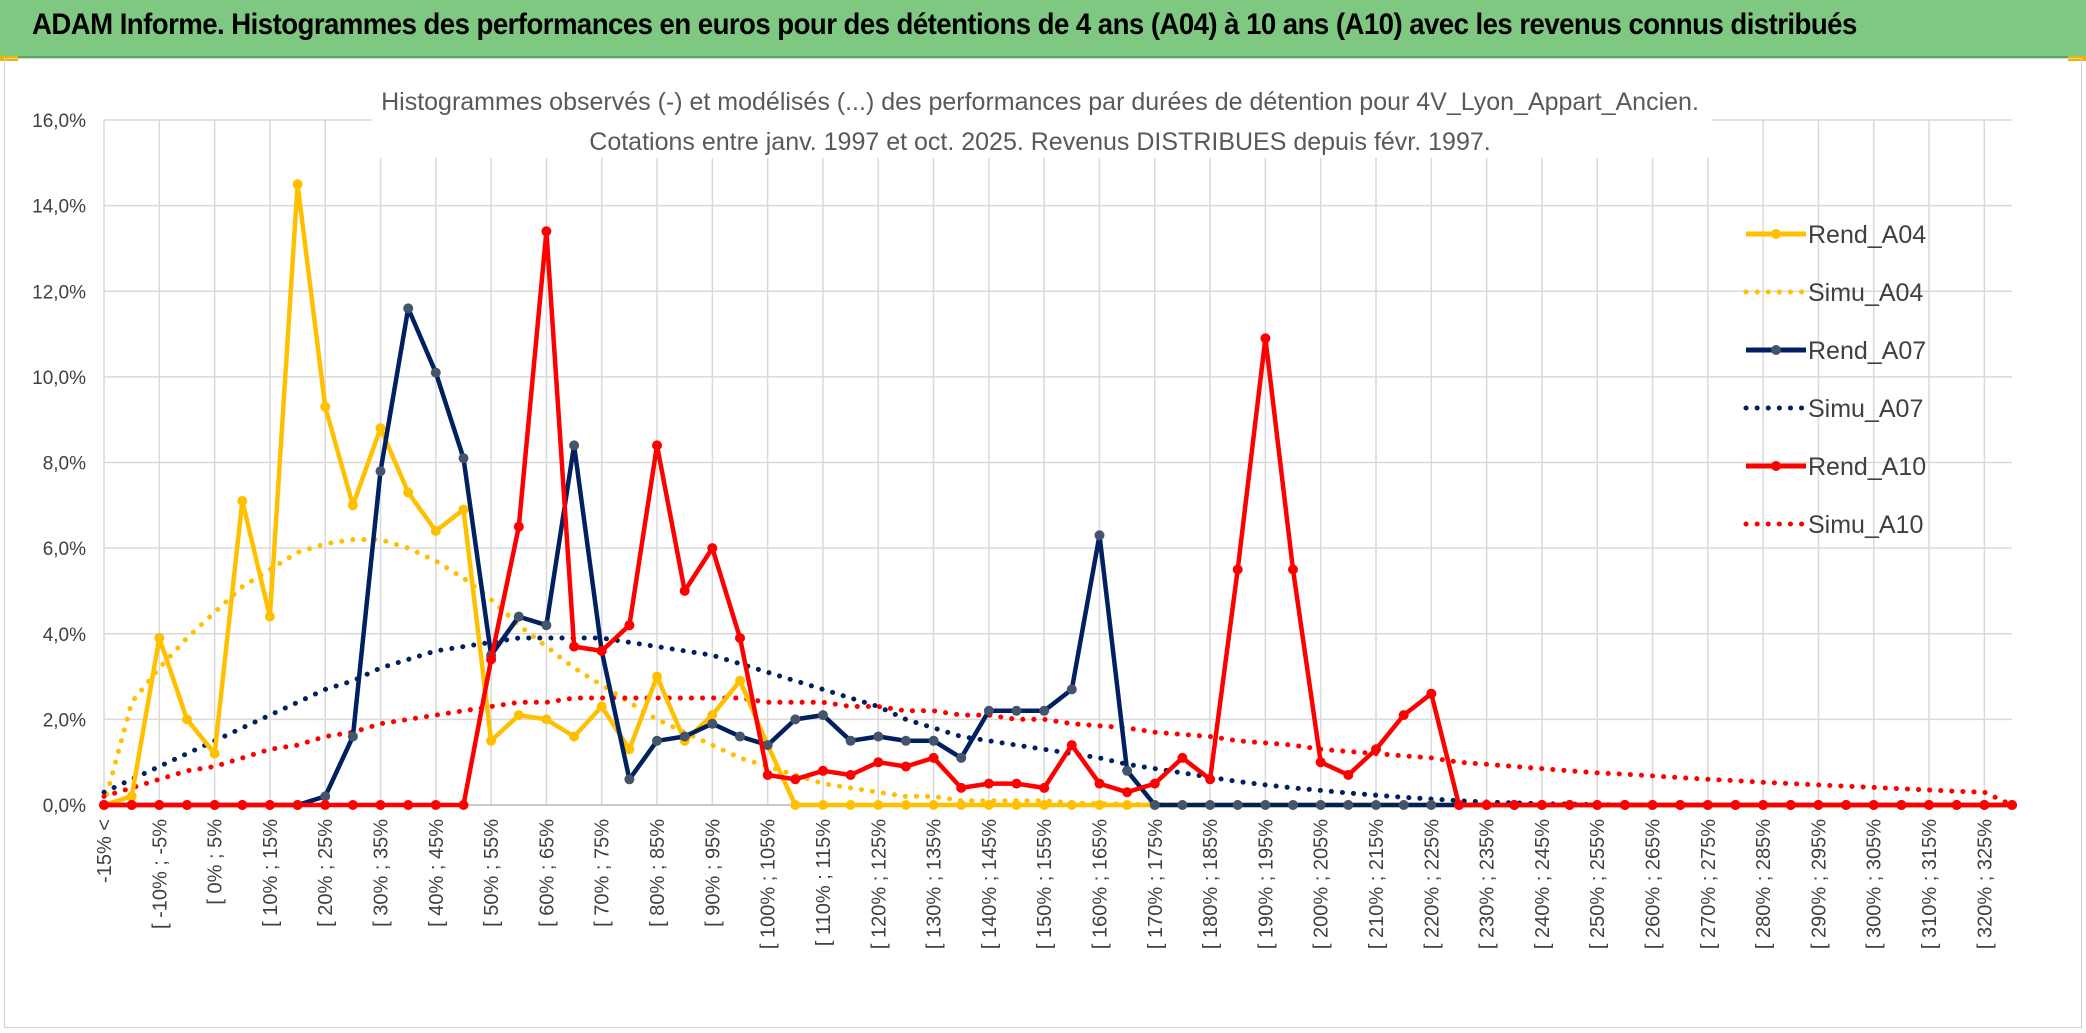 The image size is (2086, 1033). What do you see at coordinates (1867, 351) in the screenshot?
I see `legend-label-rend-a07: Rend_A07` at bounding box center [1867, 351].